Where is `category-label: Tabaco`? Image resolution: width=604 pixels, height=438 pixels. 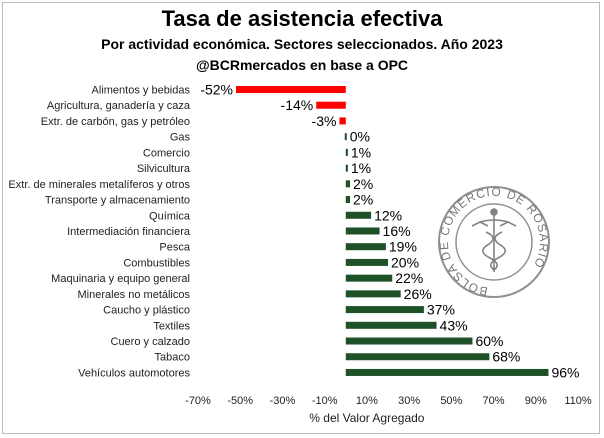 category-label: Tabaco is located at coordinates (172, 358).